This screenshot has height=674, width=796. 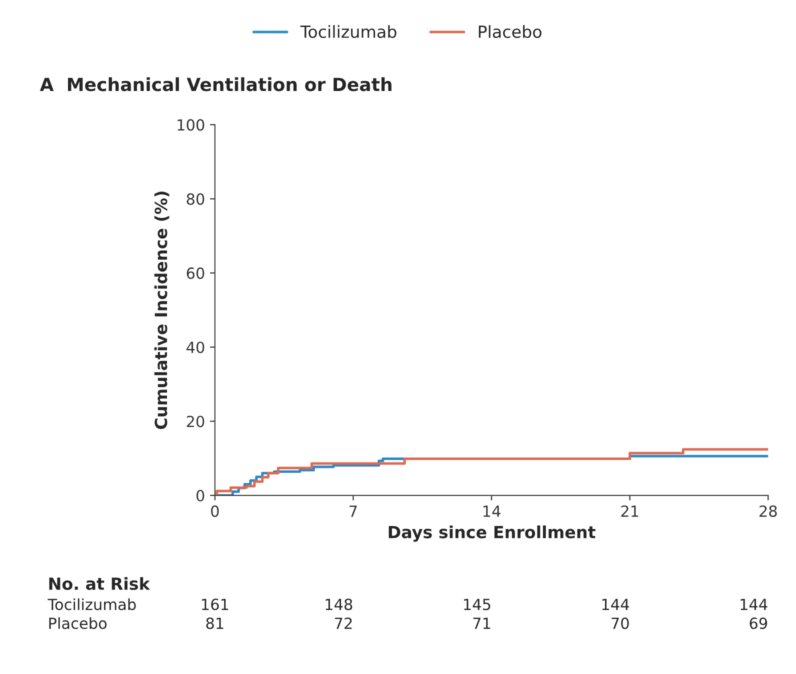 I want to click on x-tick-label: 0, so click(x=215, y=511).